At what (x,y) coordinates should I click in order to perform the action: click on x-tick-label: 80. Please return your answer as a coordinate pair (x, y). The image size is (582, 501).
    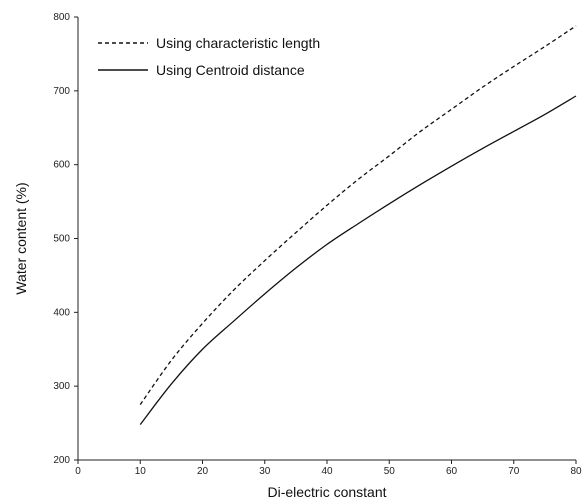
    Looking at the image, I should click on (576, 471).